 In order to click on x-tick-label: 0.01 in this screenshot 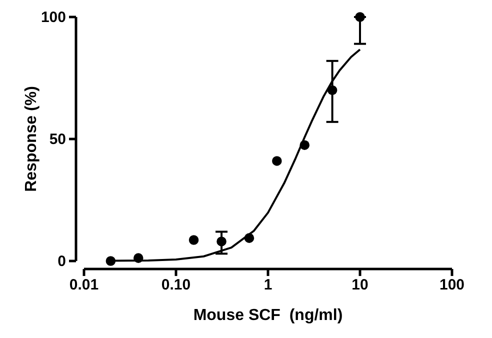, I will do `click(84, 285)`.